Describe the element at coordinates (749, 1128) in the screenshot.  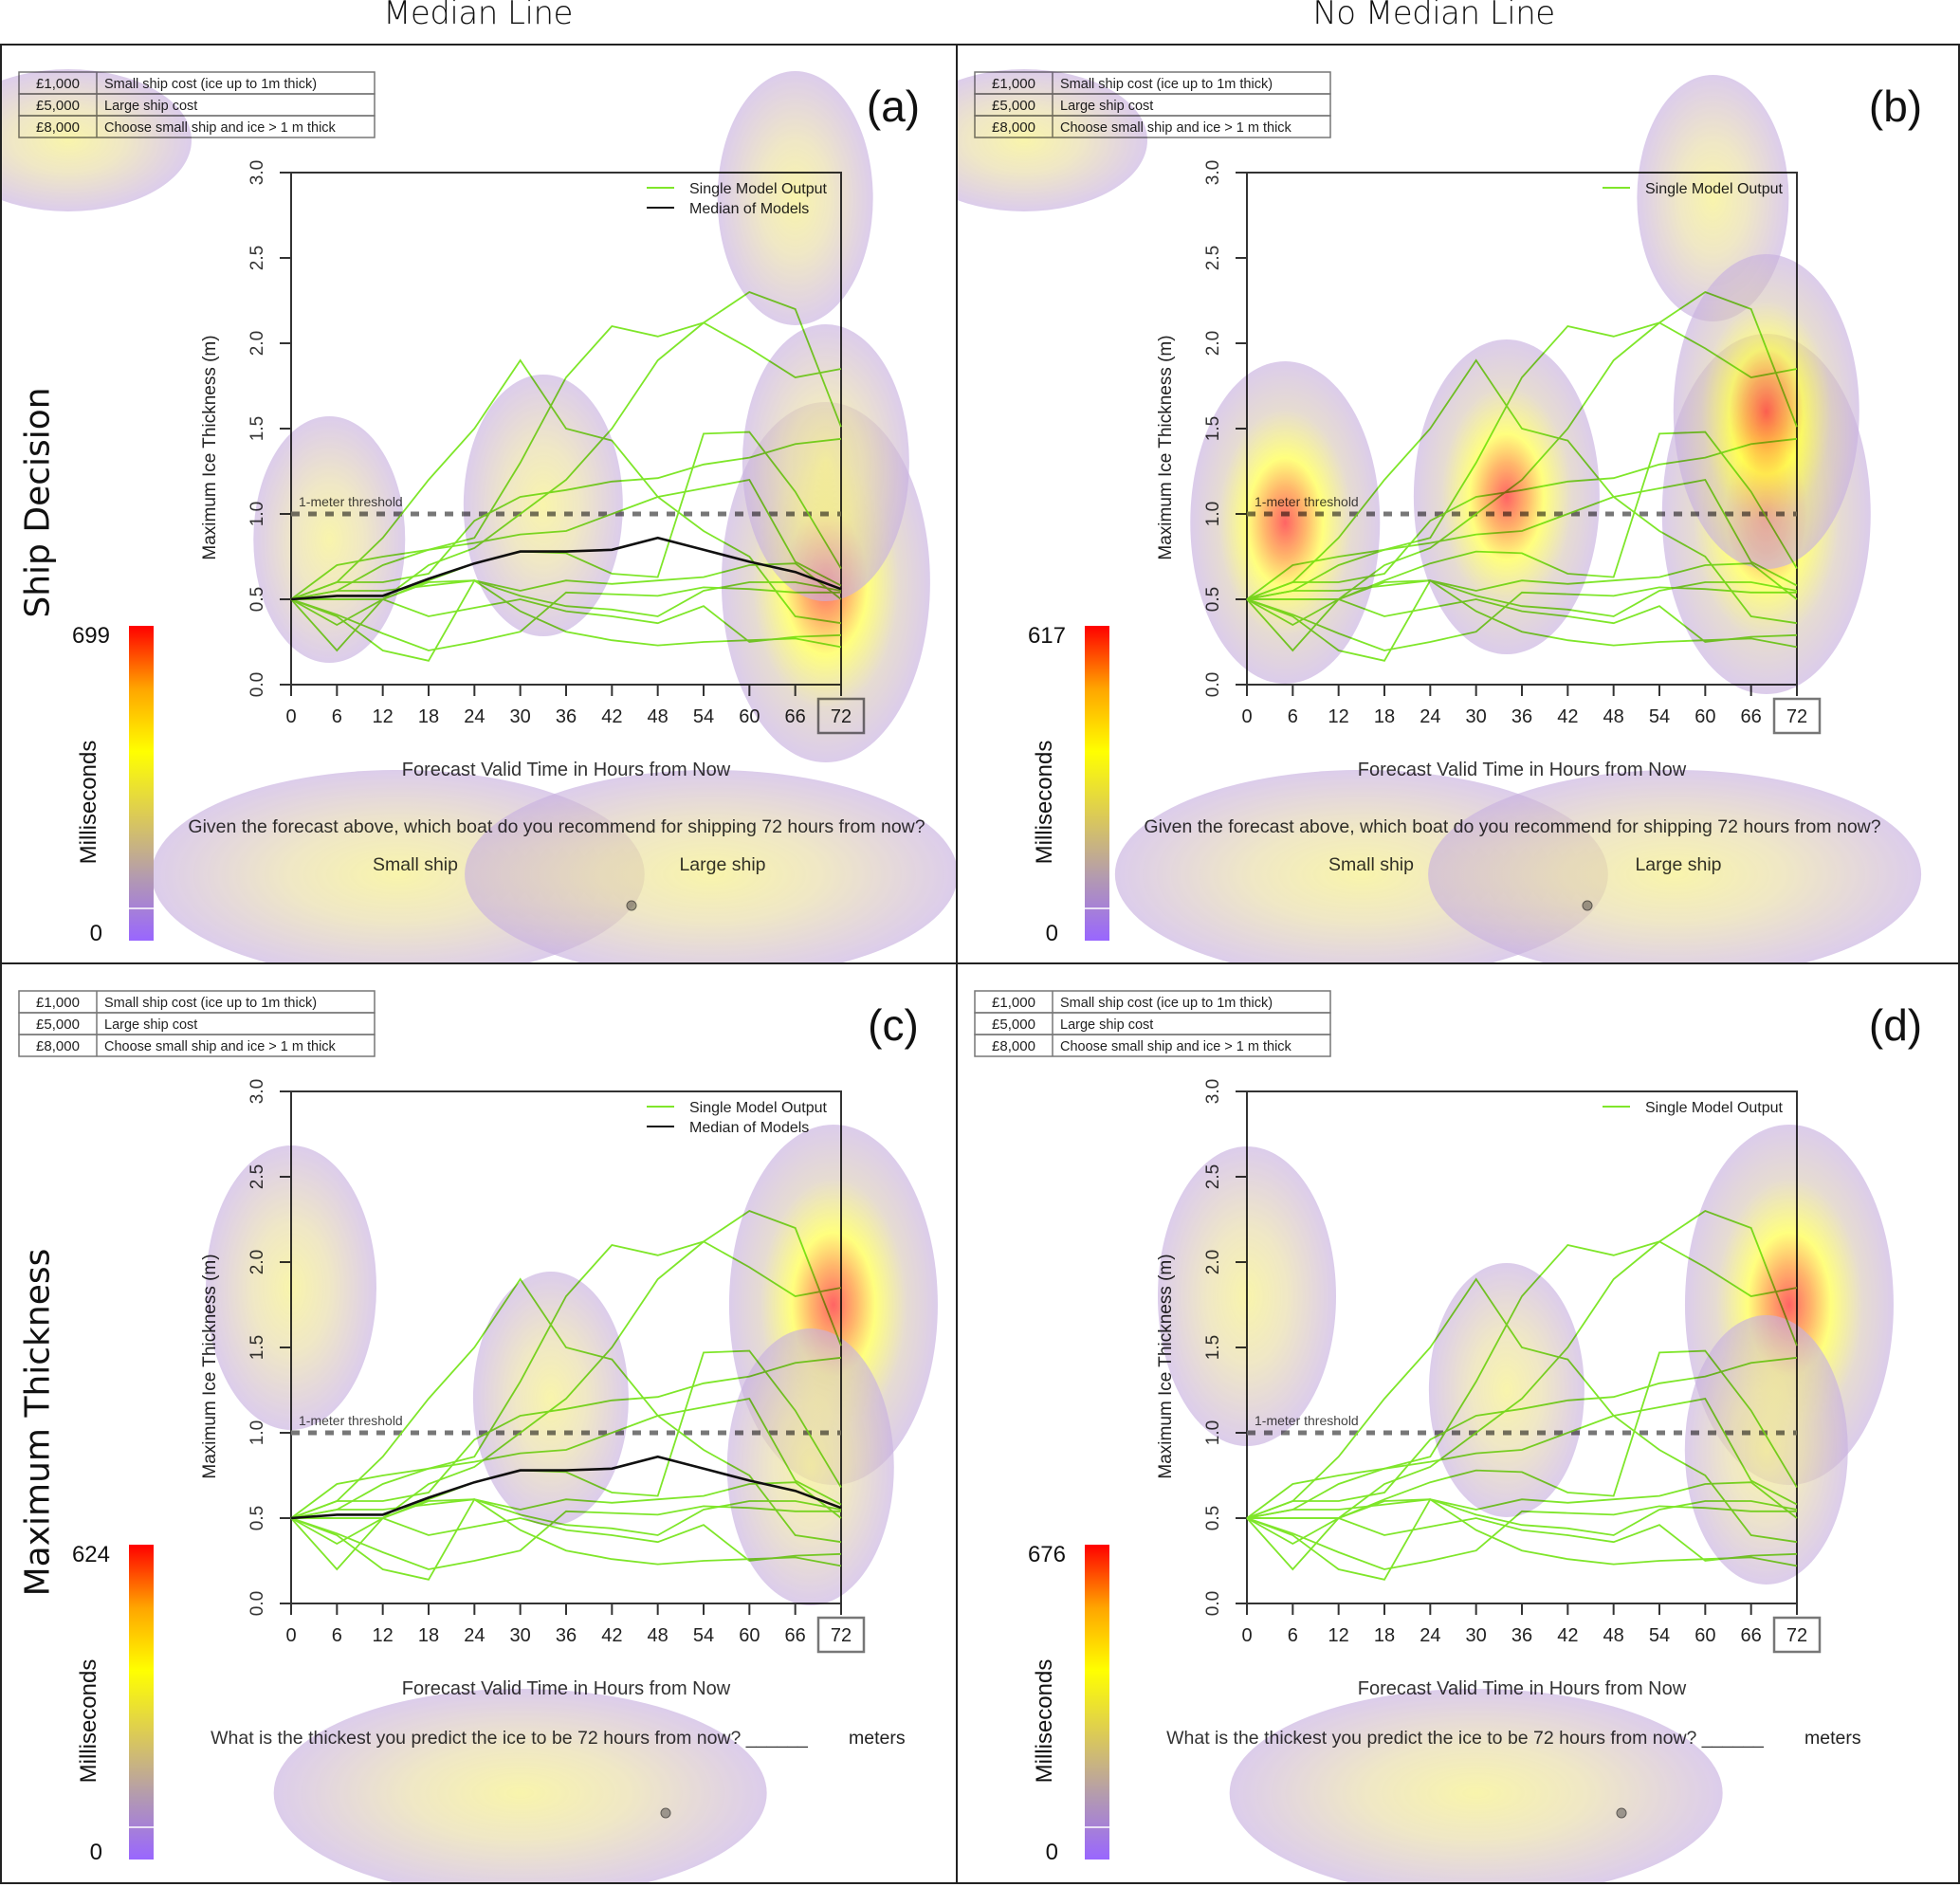
I see `legend-label: Median of Models` at that location.